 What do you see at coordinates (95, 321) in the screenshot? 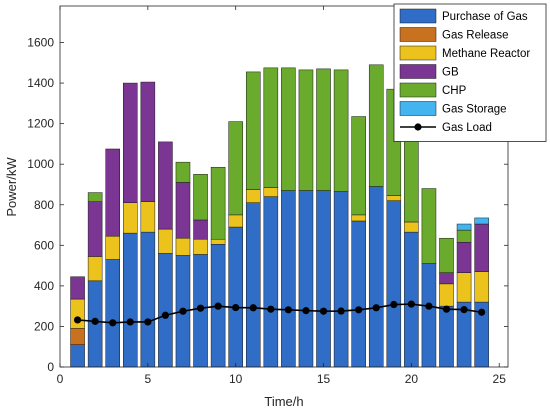
I see `gas-load-point-t2` at bounding box center [95, 321].